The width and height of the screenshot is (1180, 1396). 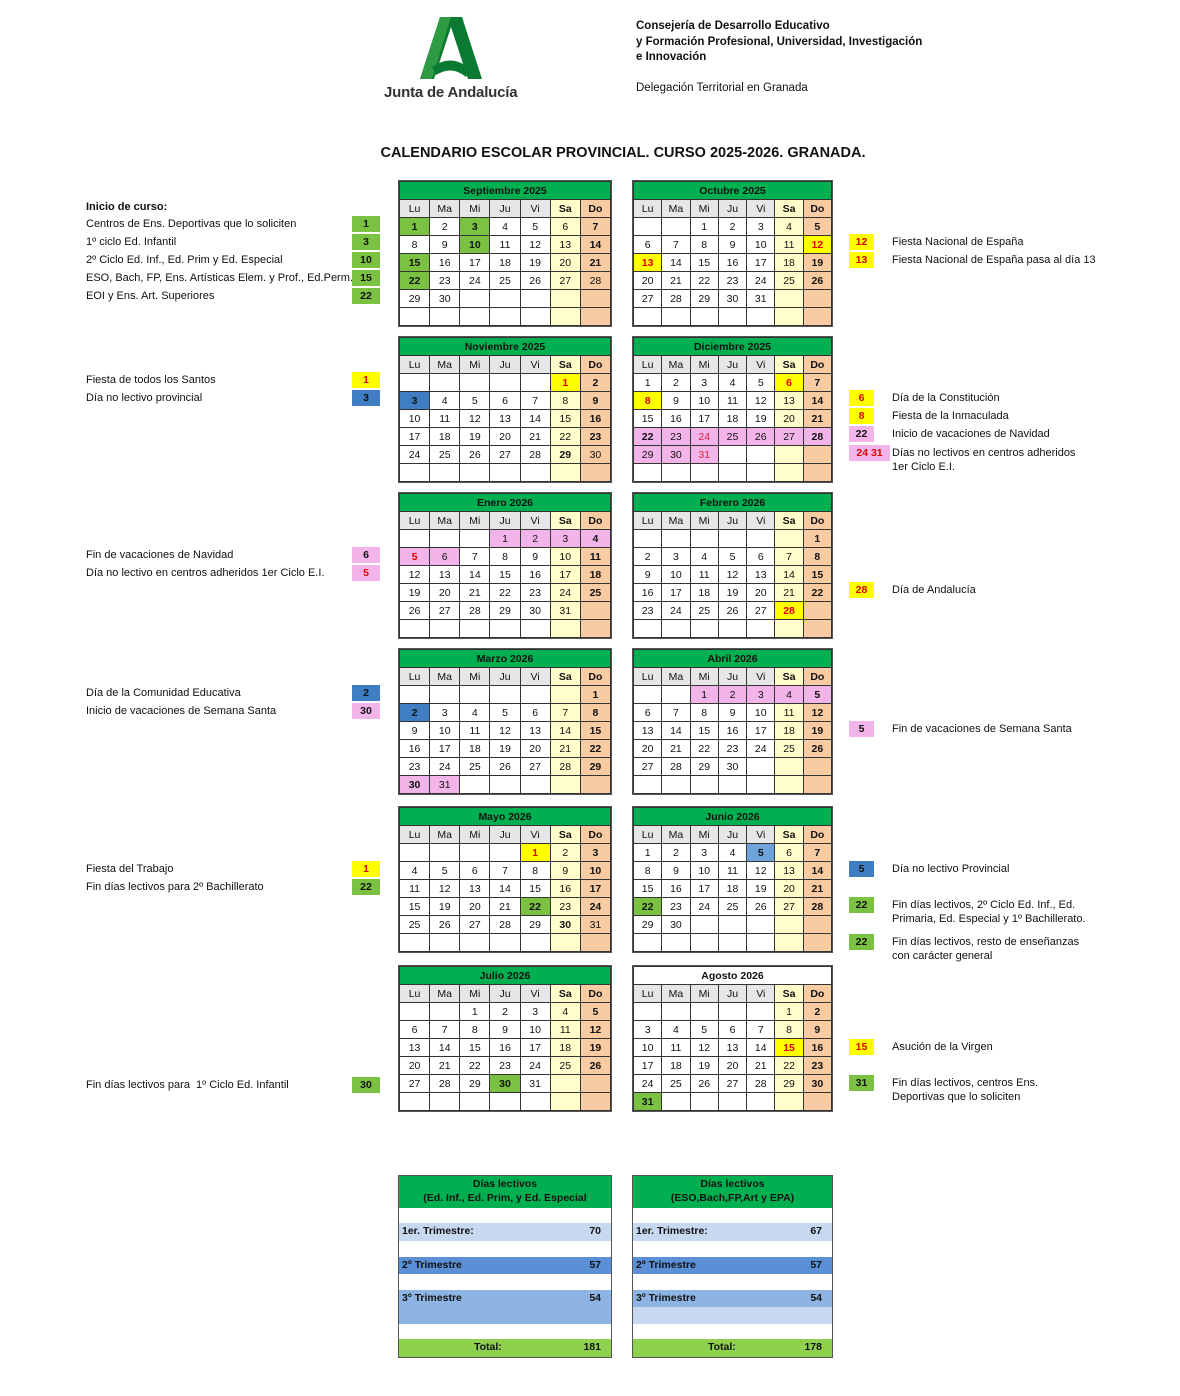 I want to click on legend-text-left: Fin de vacaciones de Navidad, so click(x=160, y=555).